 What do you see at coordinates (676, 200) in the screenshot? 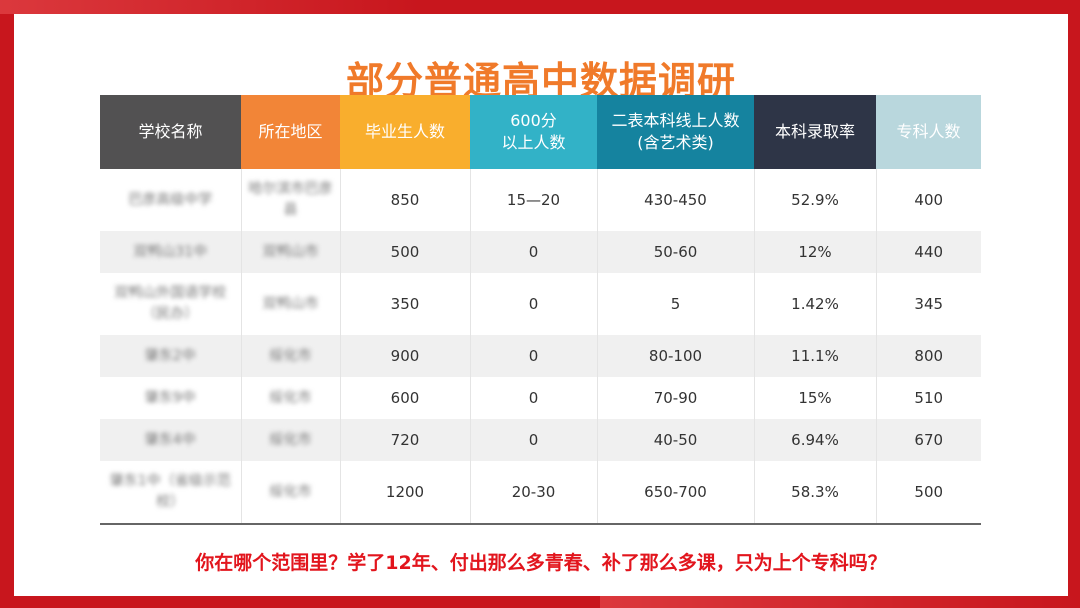
I see `cell-line2: 430-450` at bounding box center [676, 200].